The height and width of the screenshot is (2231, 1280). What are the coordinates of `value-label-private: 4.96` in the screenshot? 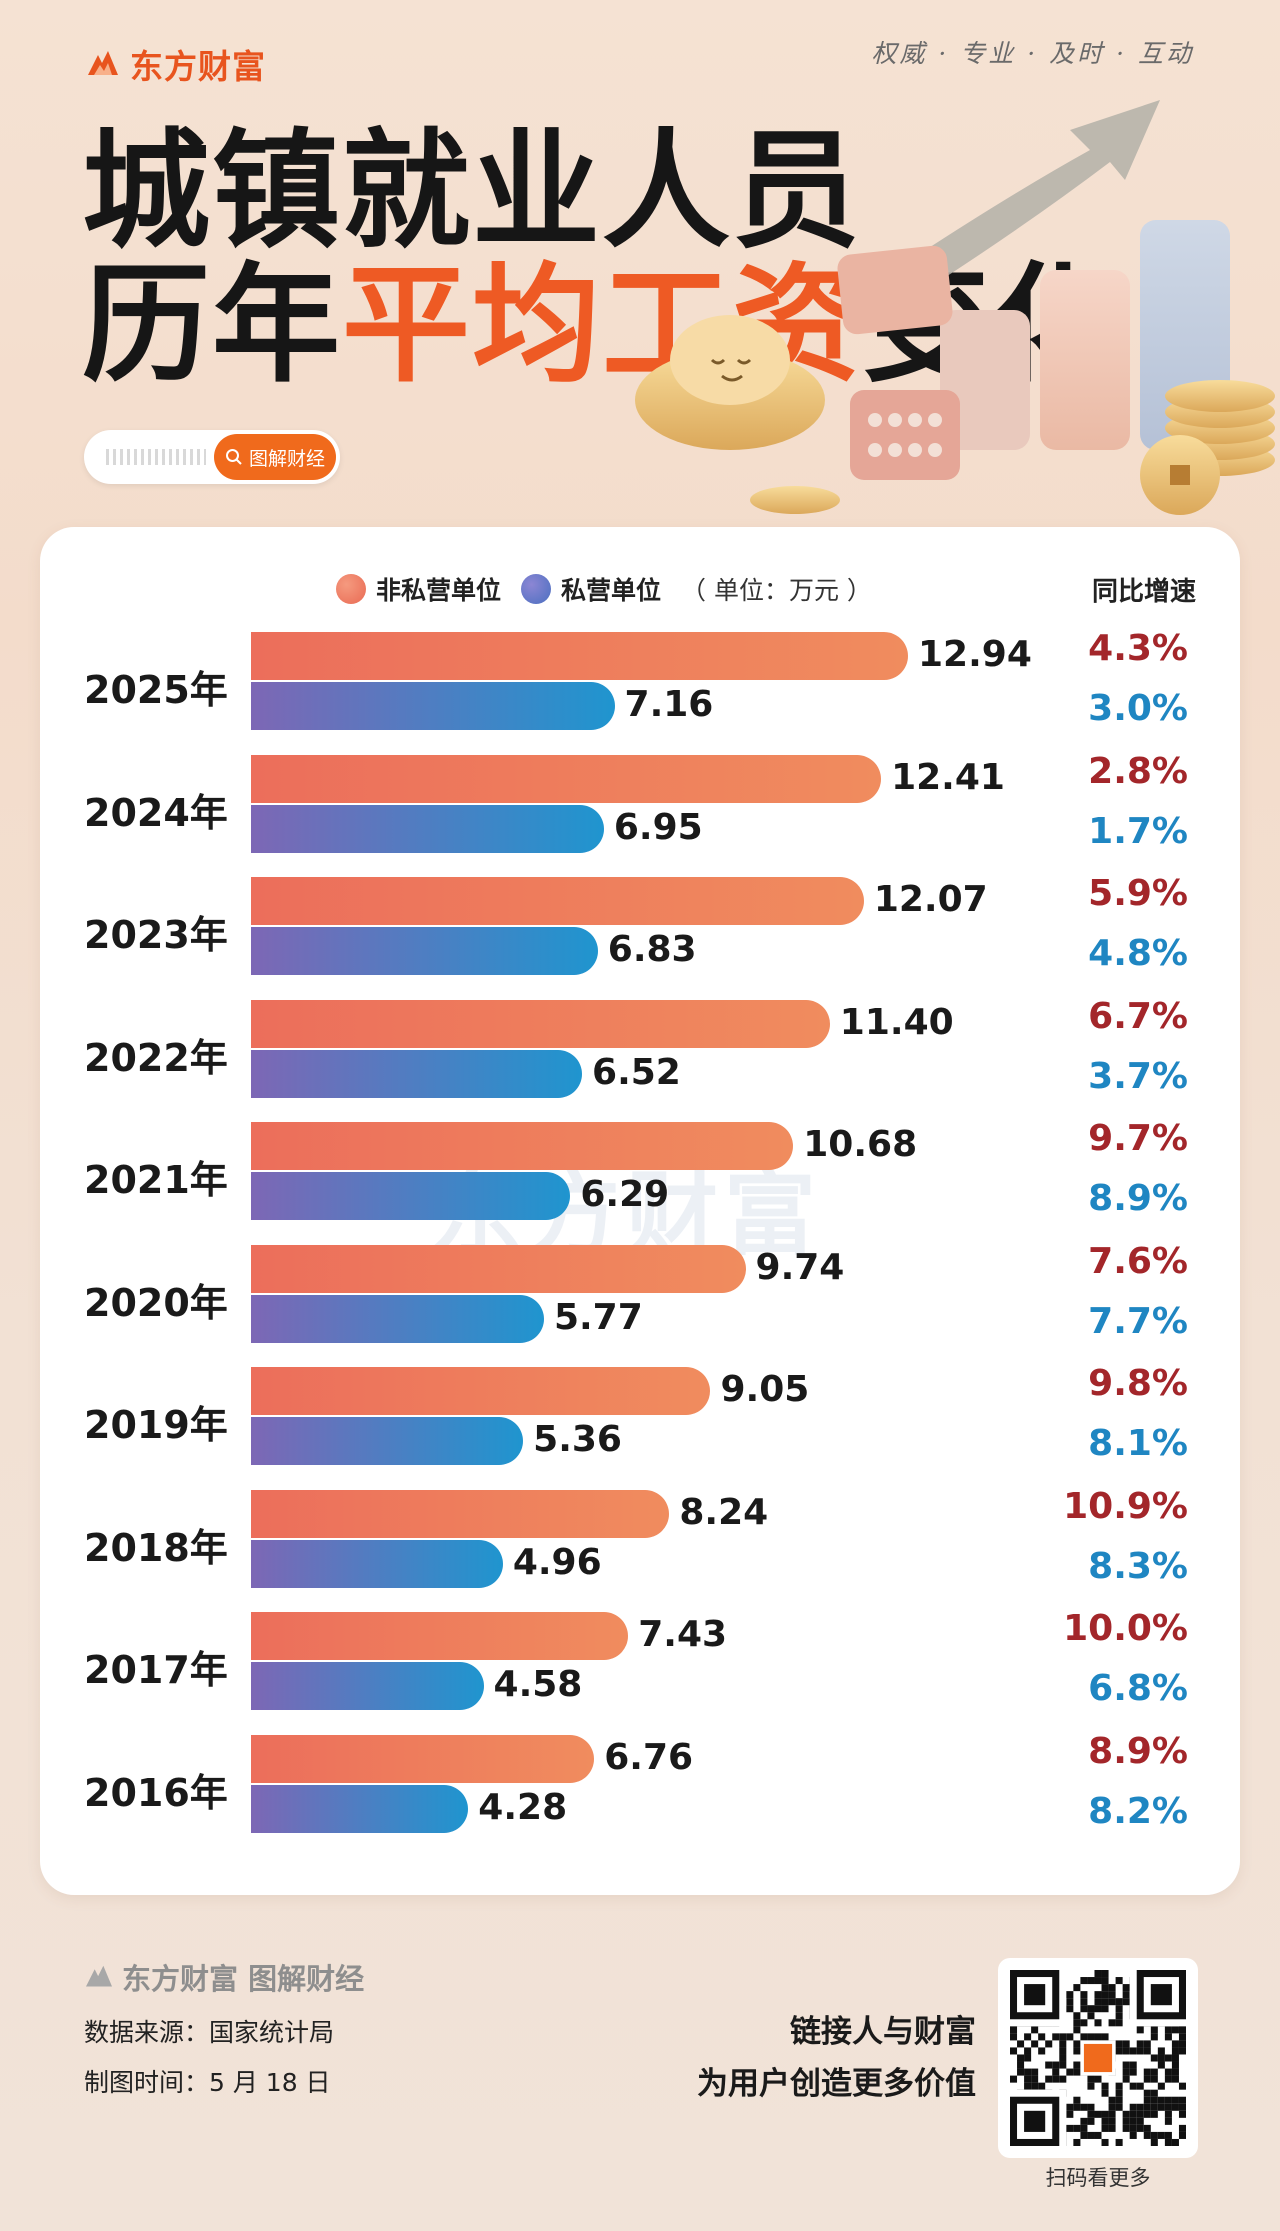 It's located at (557, 1562).